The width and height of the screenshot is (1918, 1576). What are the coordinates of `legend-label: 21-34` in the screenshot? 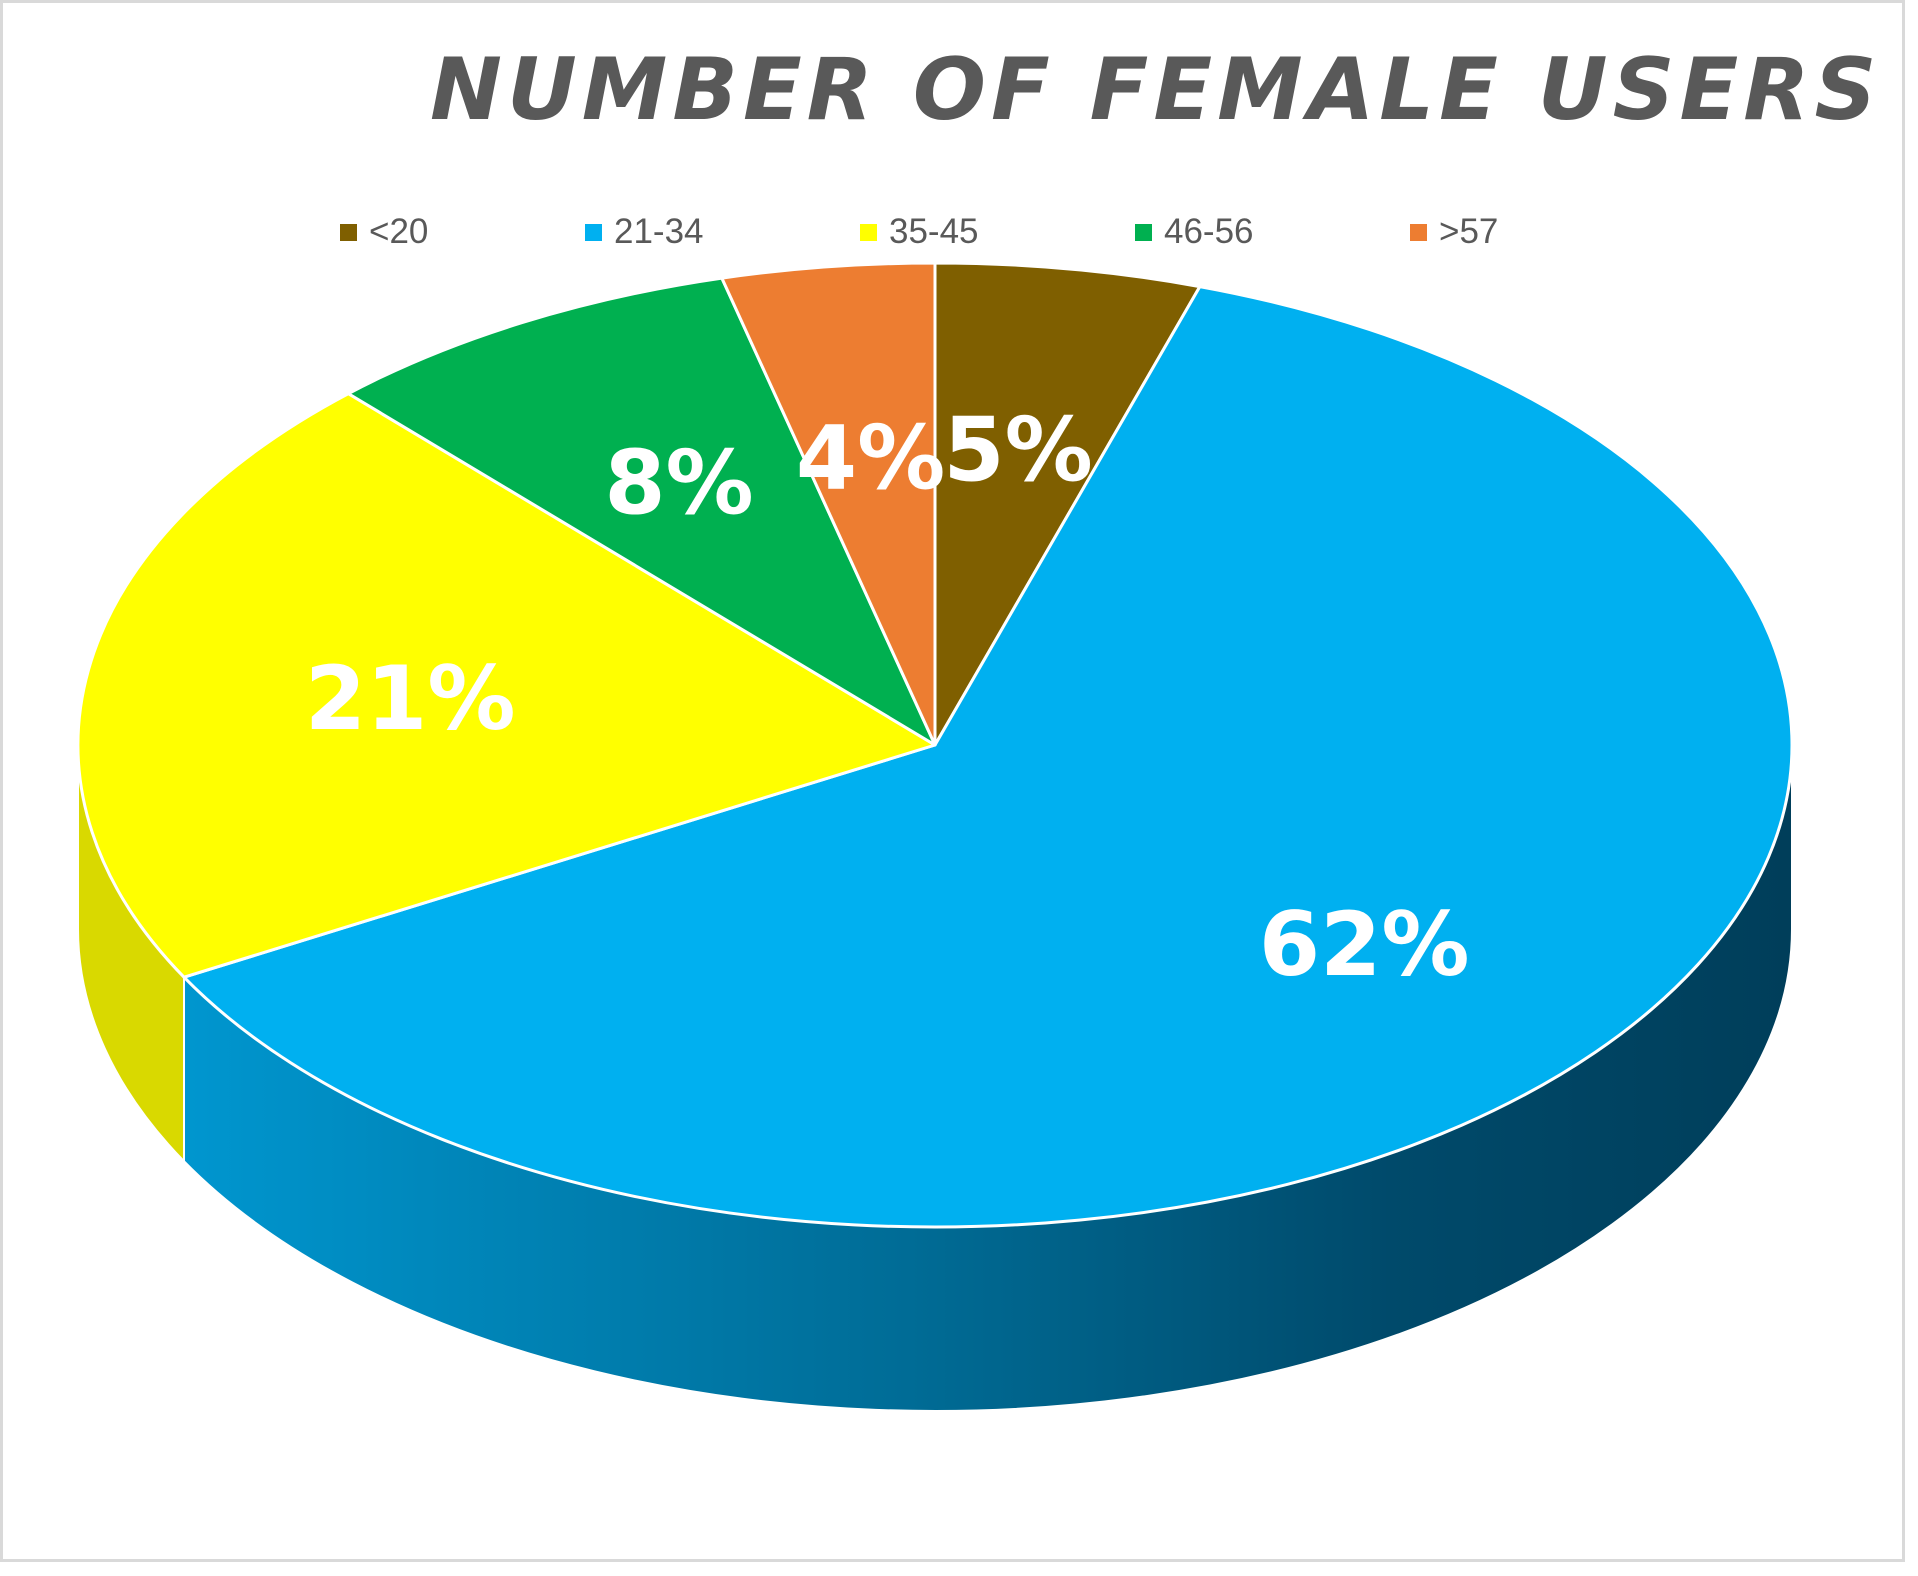 It's located at (659, 231).